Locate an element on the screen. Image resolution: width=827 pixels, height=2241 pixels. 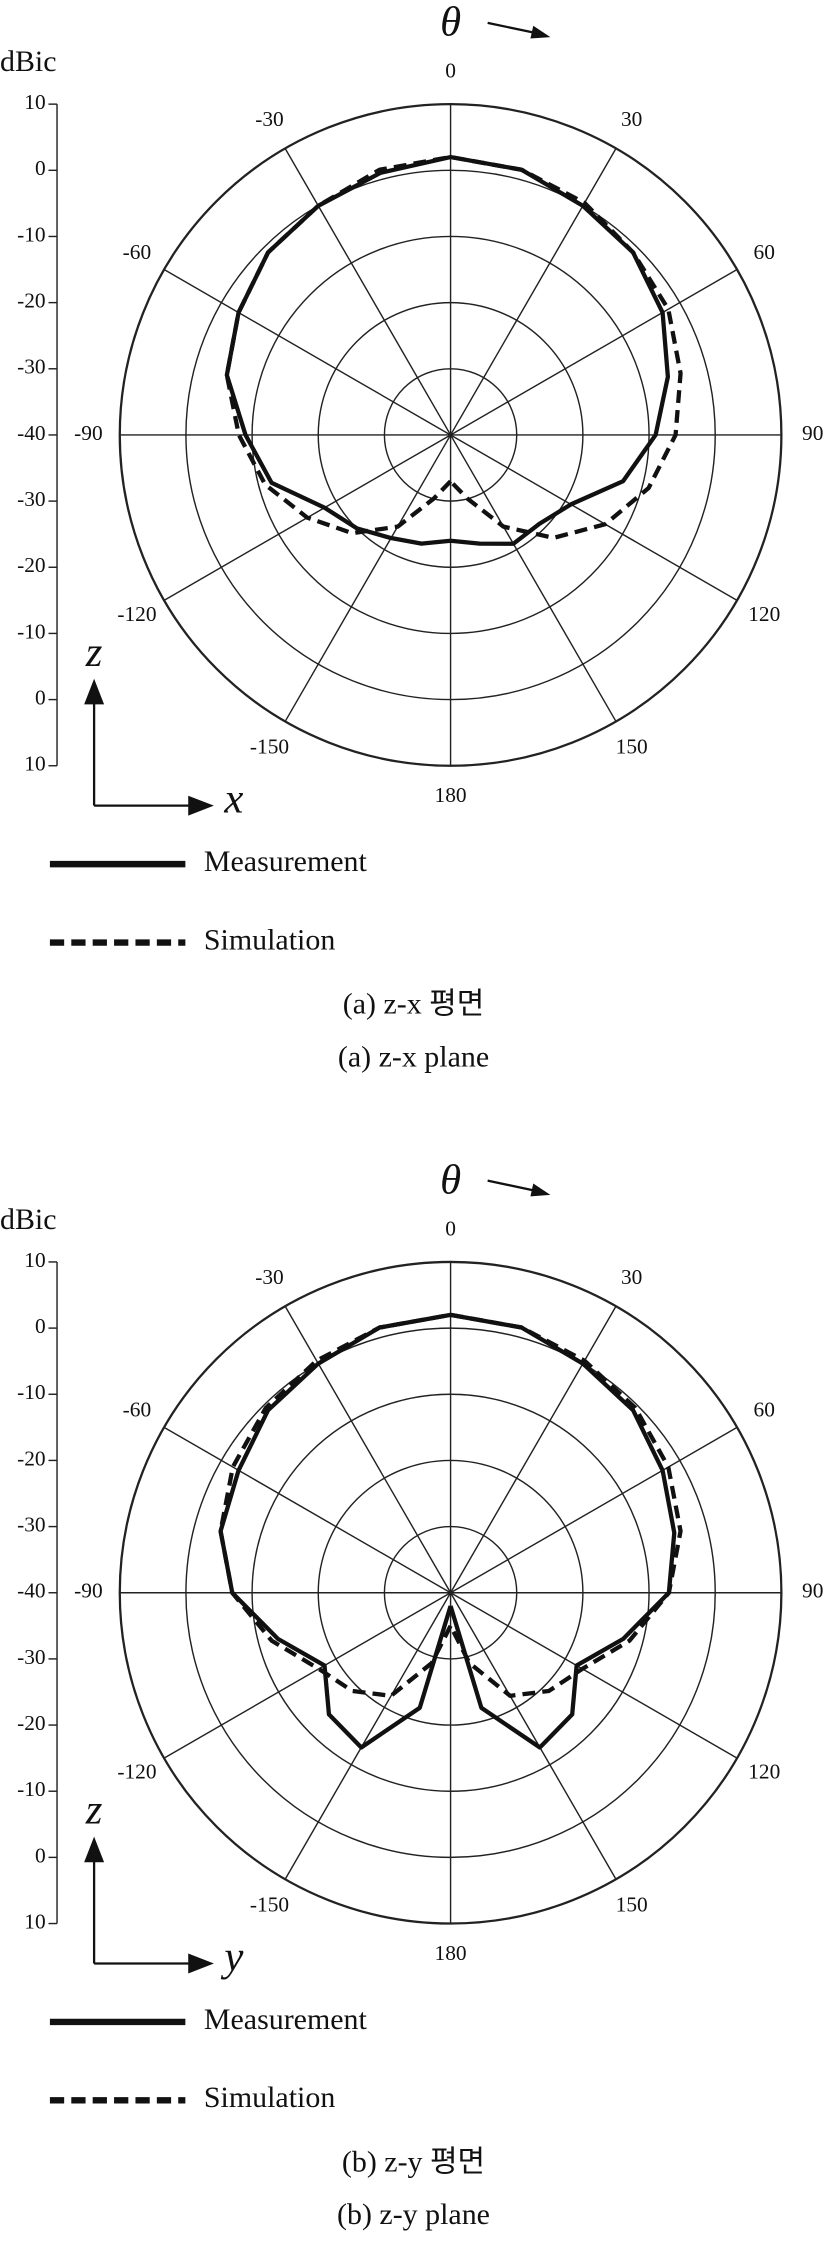
caption: (a) z-x 평면 is located at coordinates (414, 1004).